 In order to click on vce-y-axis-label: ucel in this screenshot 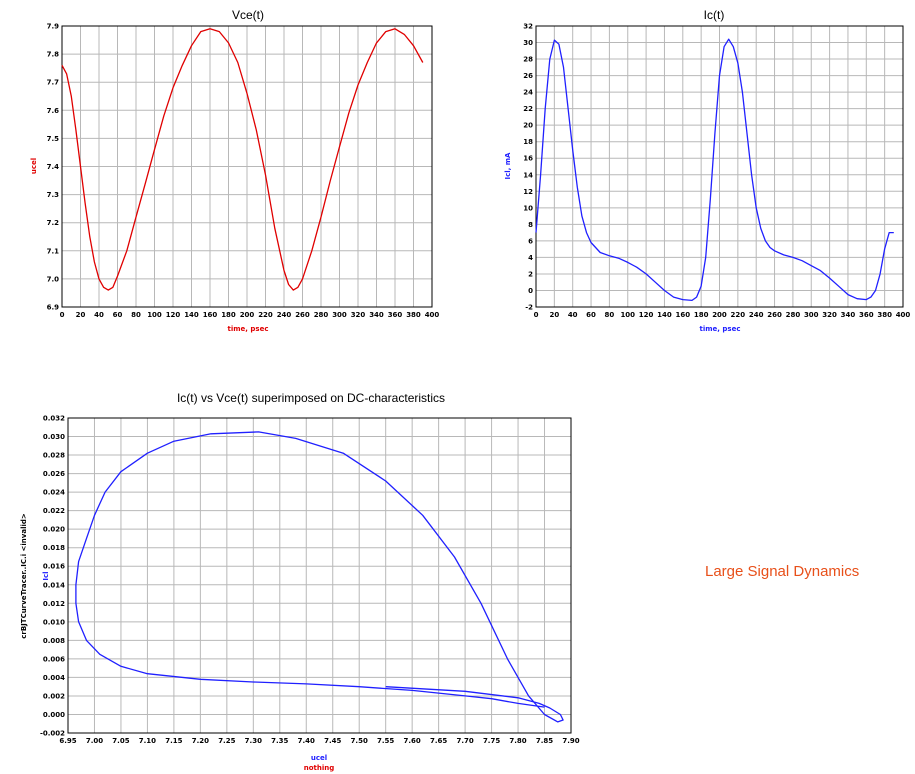, I will do `click(34, 166)`.